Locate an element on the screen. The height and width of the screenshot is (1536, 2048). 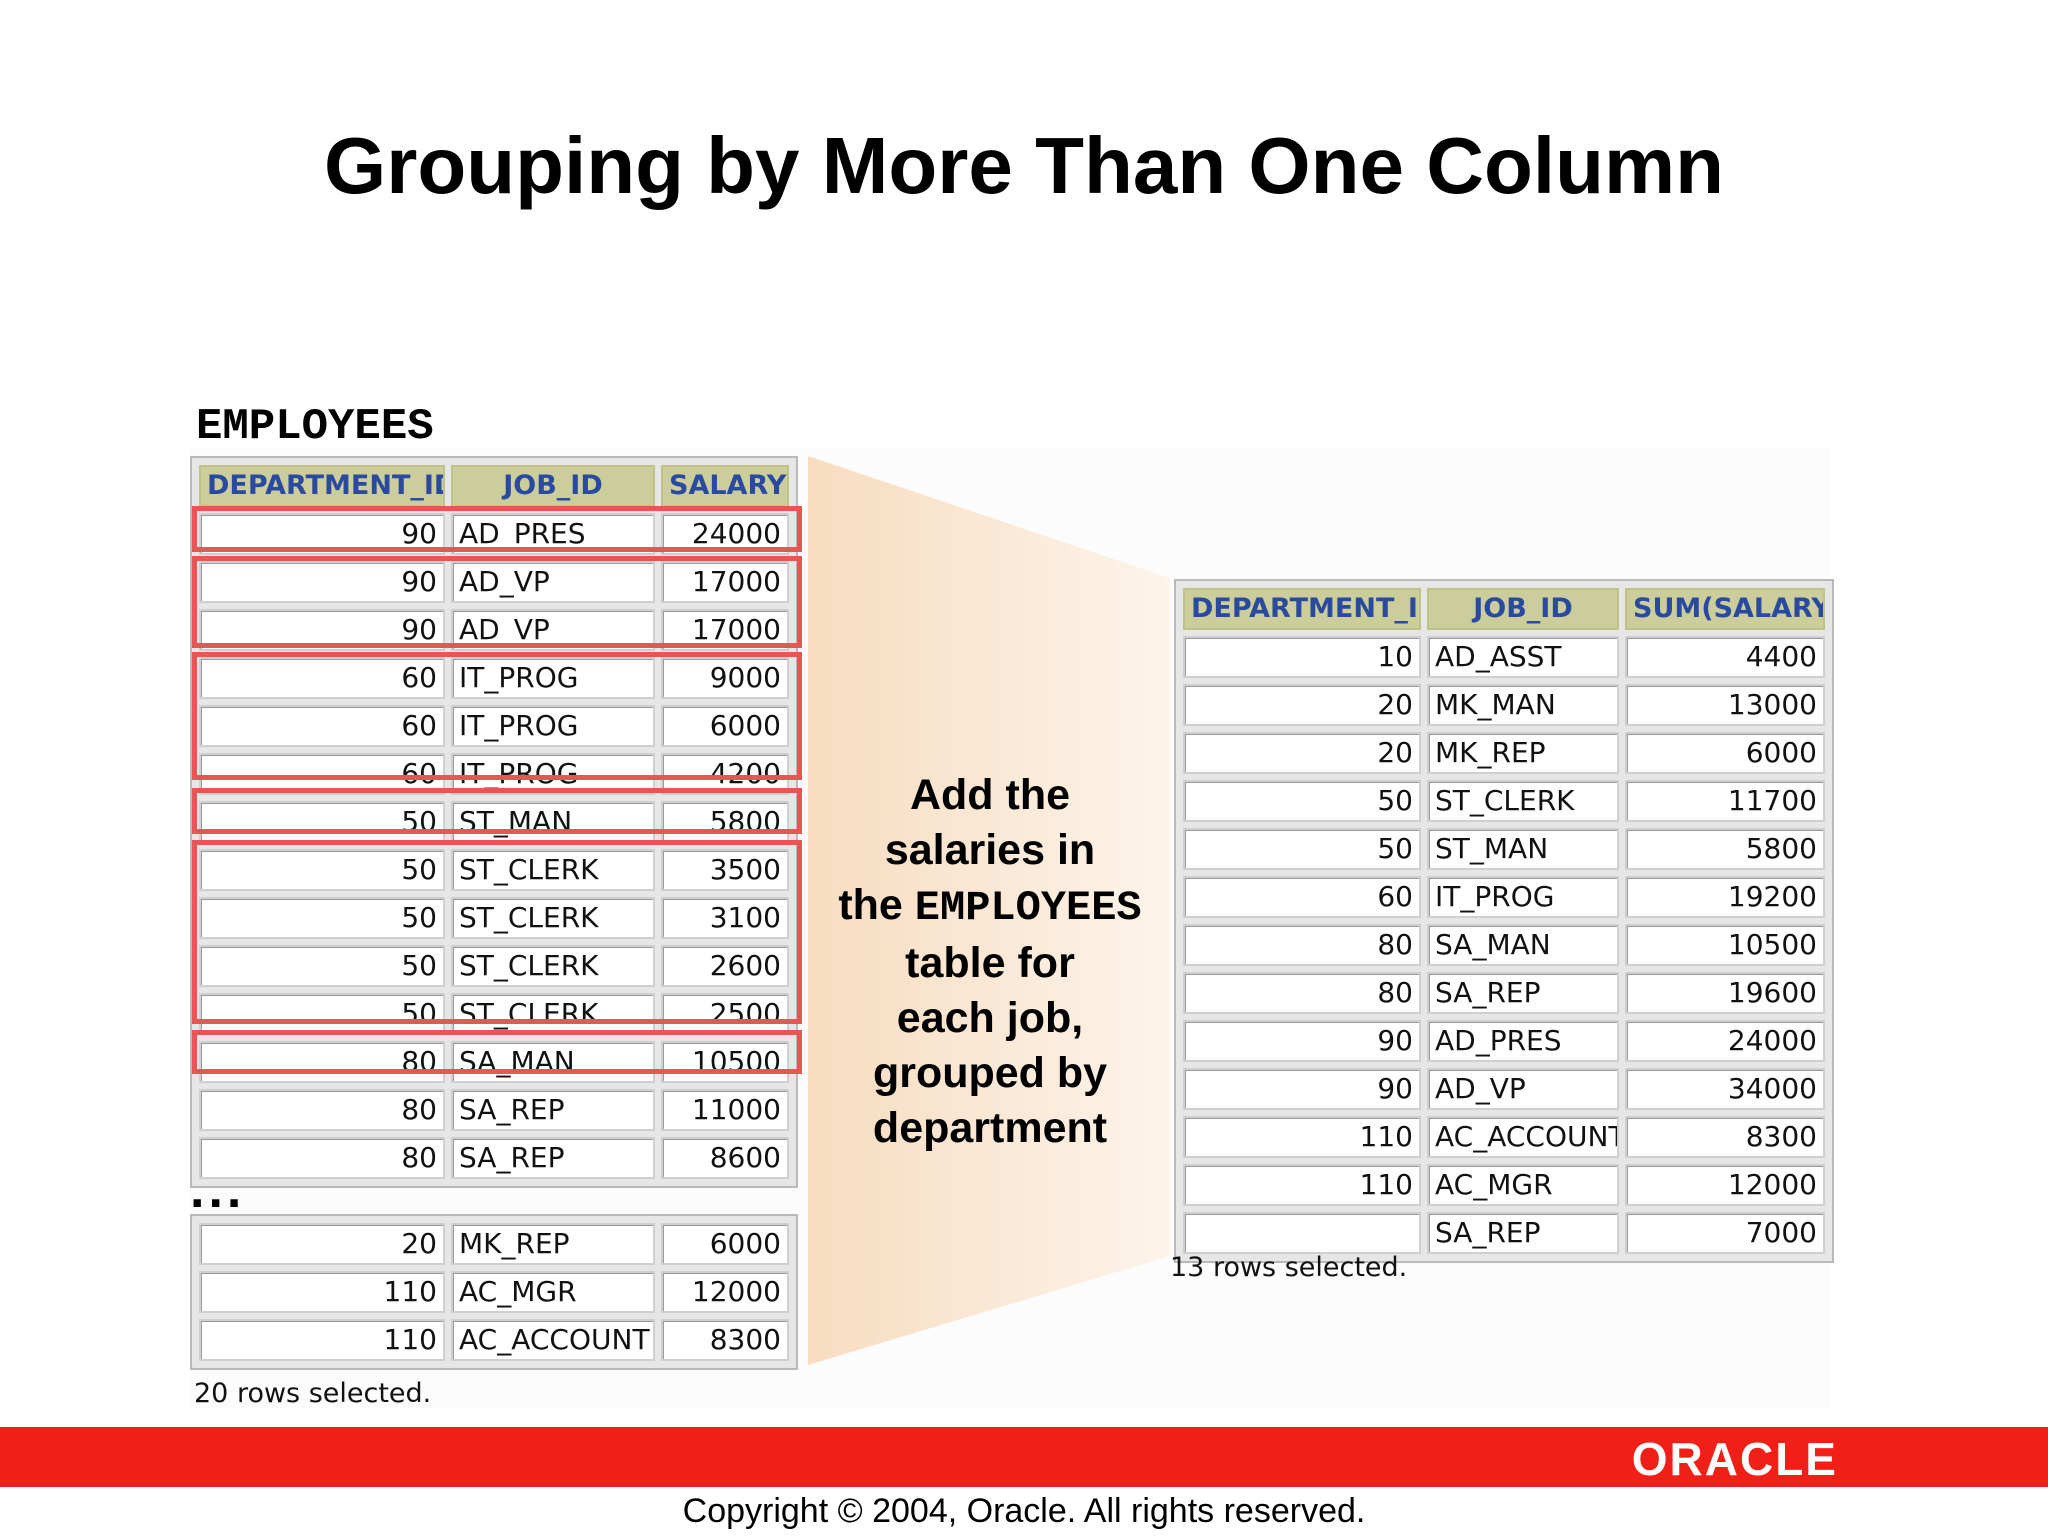
result-table-cell: AC_ACCOUNT is located at coordinates (1523, 1137).